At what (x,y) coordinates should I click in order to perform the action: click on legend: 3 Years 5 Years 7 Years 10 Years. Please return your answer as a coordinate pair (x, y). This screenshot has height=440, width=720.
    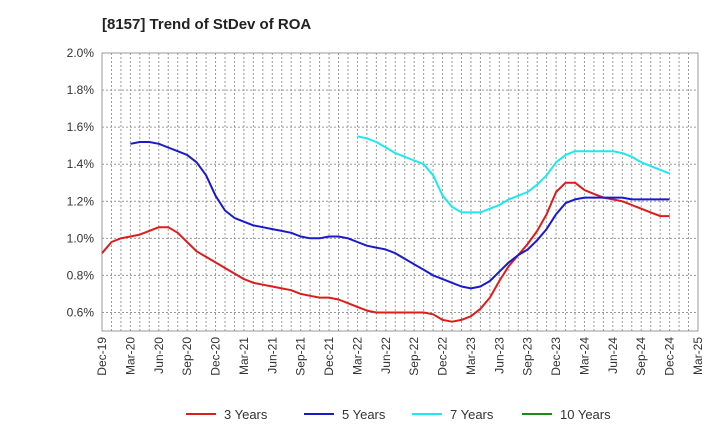
    Looking at the image, I should click on (398, 414).